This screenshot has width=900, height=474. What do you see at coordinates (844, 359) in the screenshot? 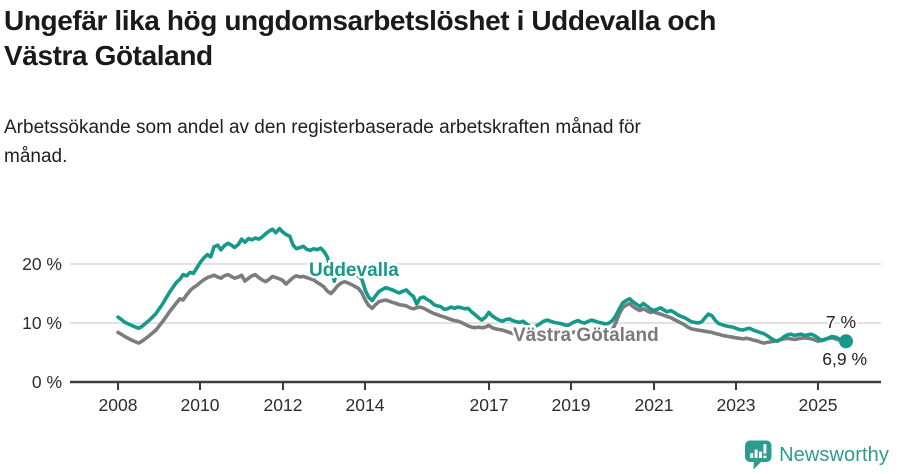
I see `end-value-label-uddevalla: 6,9 %` at bounding box center [844, 359].